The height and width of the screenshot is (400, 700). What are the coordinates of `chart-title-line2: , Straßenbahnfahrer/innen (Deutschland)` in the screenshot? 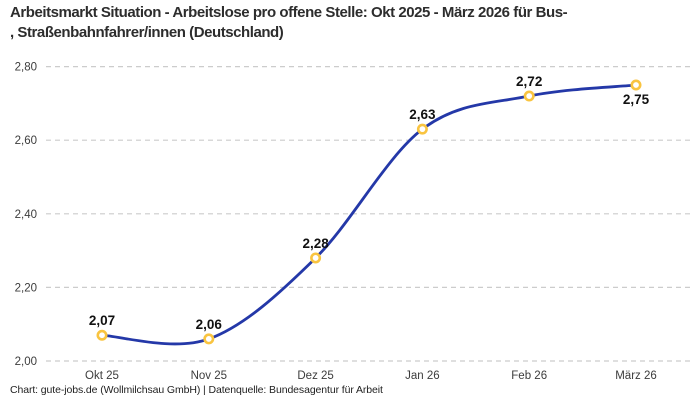 It's located at (147, 32).